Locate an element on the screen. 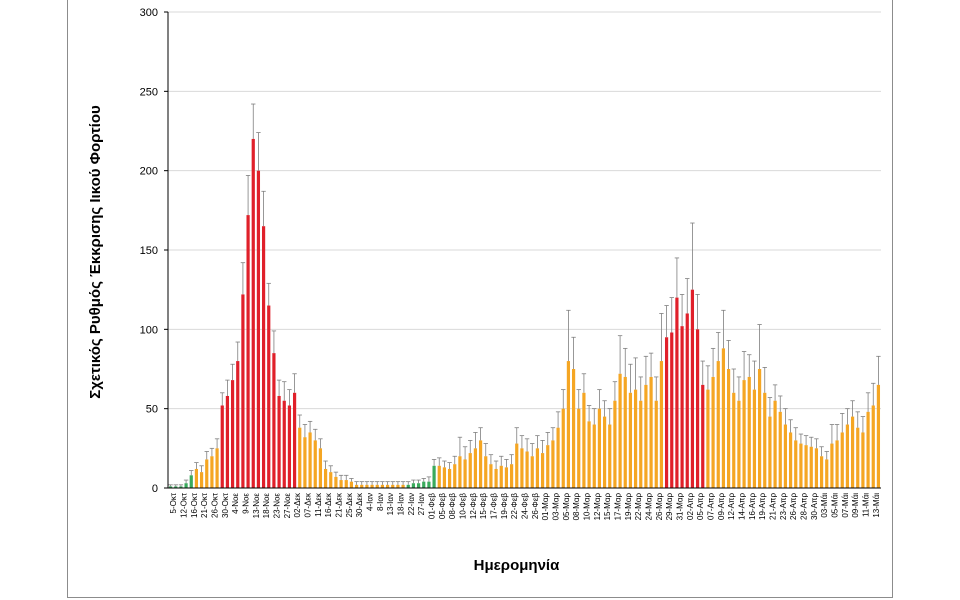 This screenshot has height=600, width=960. x-tick-label: 07-Δεκ is located at coordinates (308, 504).